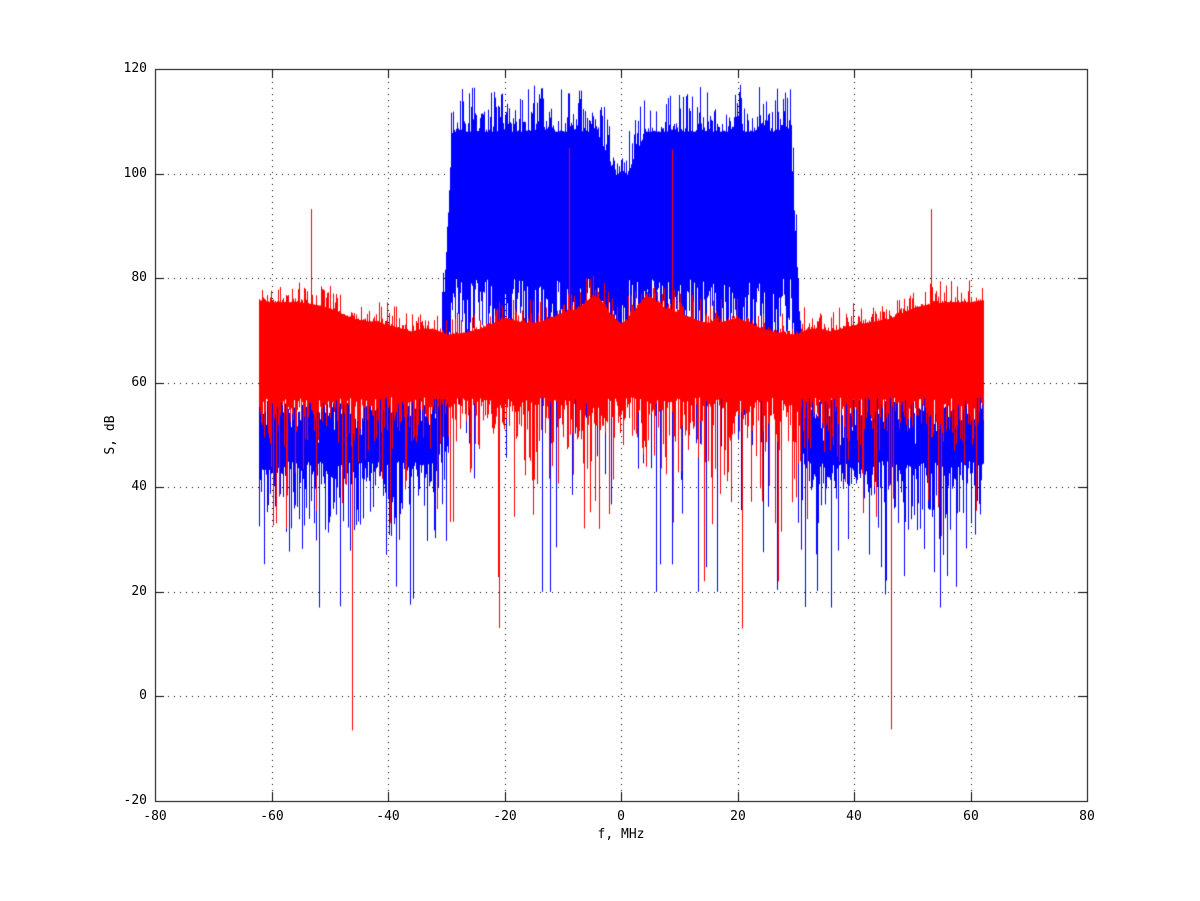 The width and height of the screenshot is (1200, 901). What do you see at coordinates (505, 816) in the screenshot?
I see `x-tick-label: -20` at bounding box center [505, 816].